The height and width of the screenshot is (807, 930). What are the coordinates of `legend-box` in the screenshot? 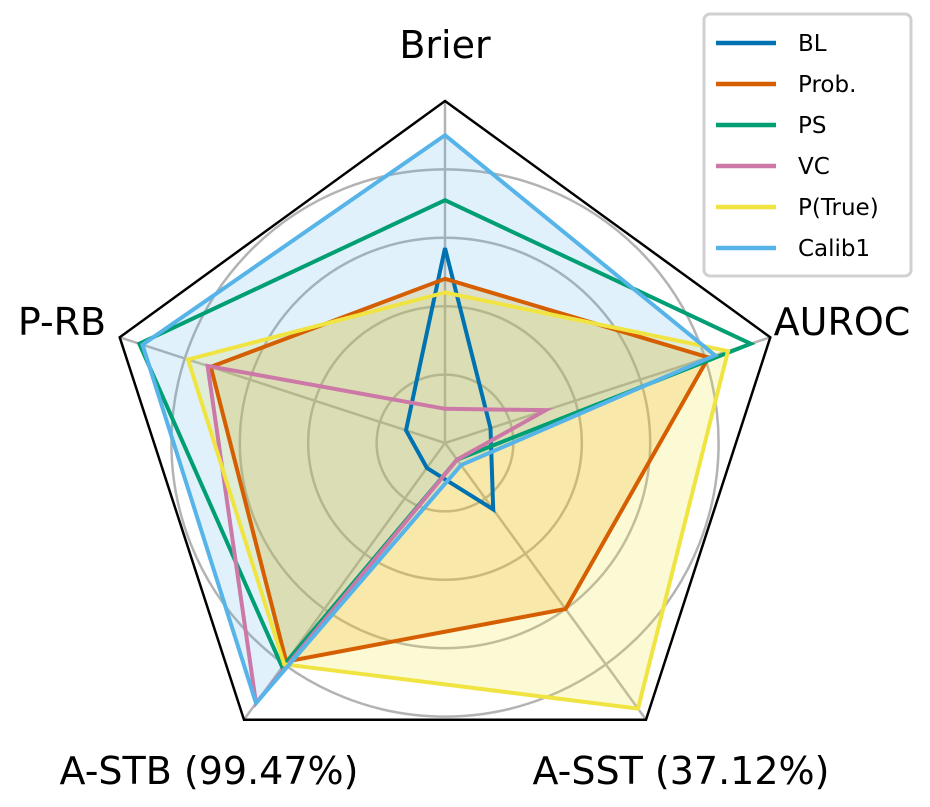 It's located at (807, 145).